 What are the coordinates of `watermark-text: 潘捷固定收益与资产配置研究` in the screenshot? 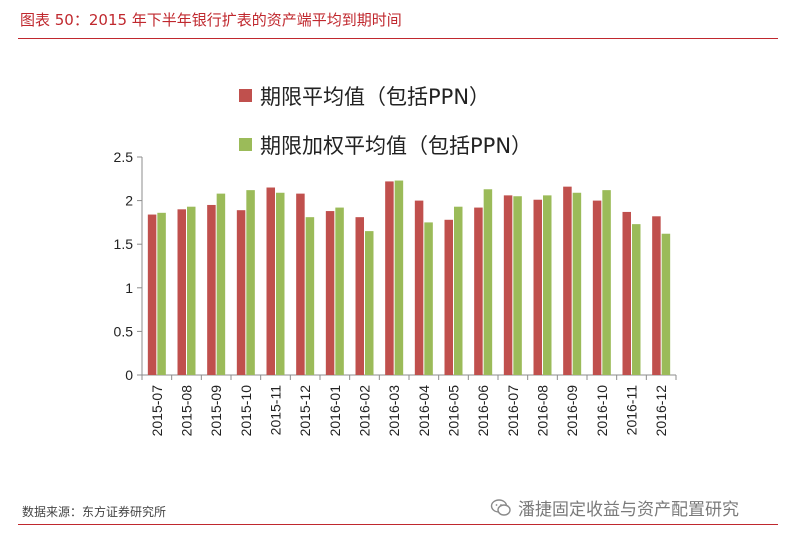 It's located at (628, 510).